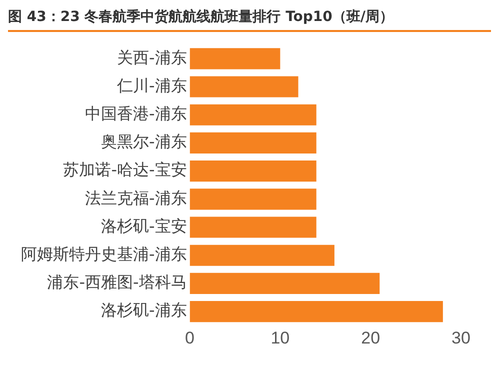 The height and width of the screenshot is (371, 499). I want to click on x-tick-label: 20, so click(370, 338).